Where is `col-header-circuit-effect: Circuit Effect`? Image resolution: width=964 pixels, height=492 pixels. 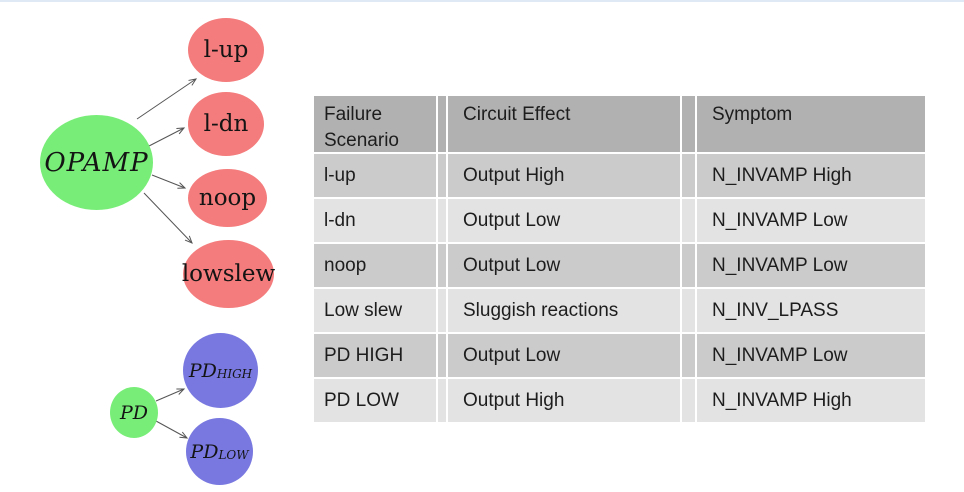
col-header-circuit-effect: Circuit Effect is located at coordinates (564, 124).